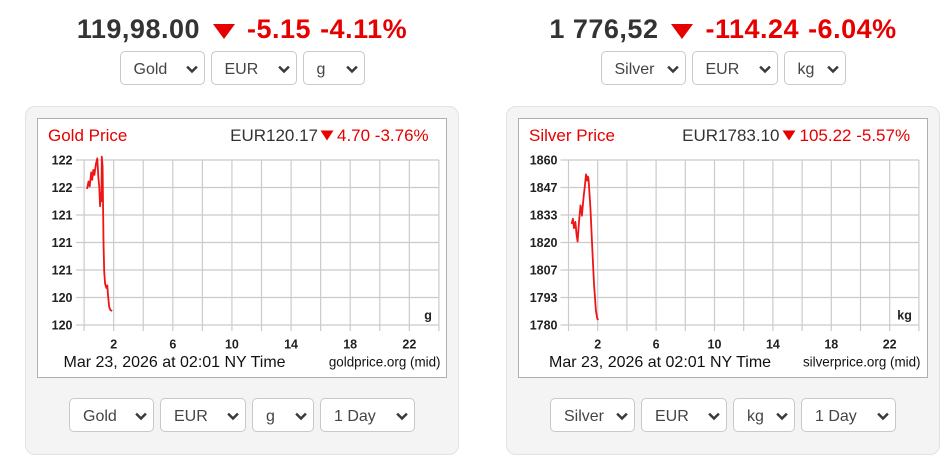 This screenshot has width=952, height=472. I want to click on svg-text: 105.22 -5.57%, so click(855, 135).